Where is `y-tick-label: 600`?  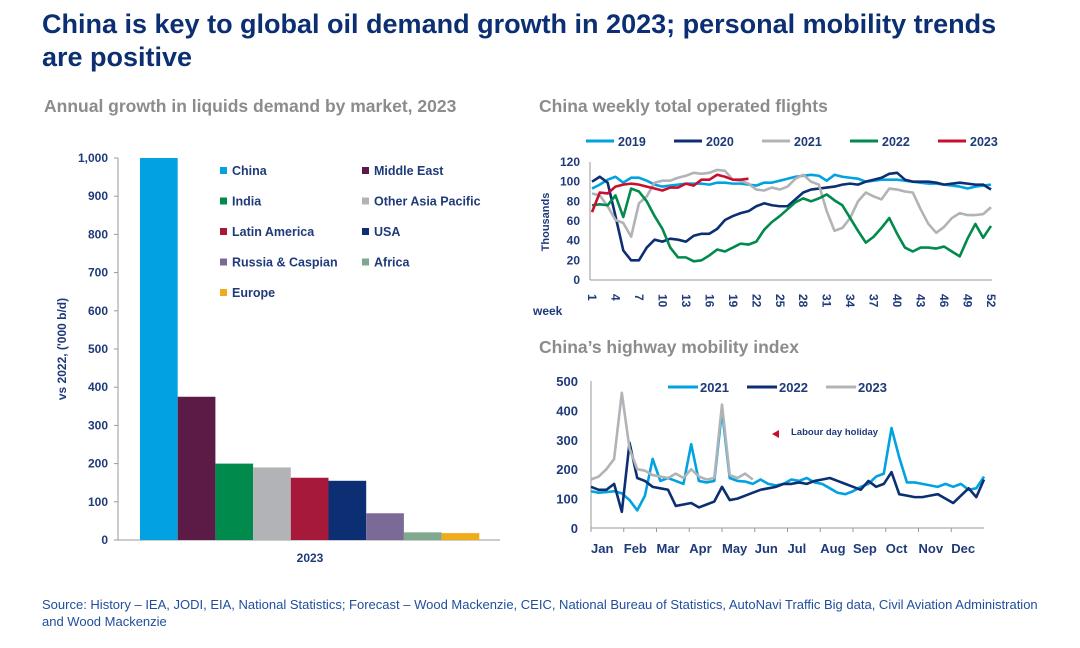 y-tick-label: 600 is located at coordinates (98, 311).